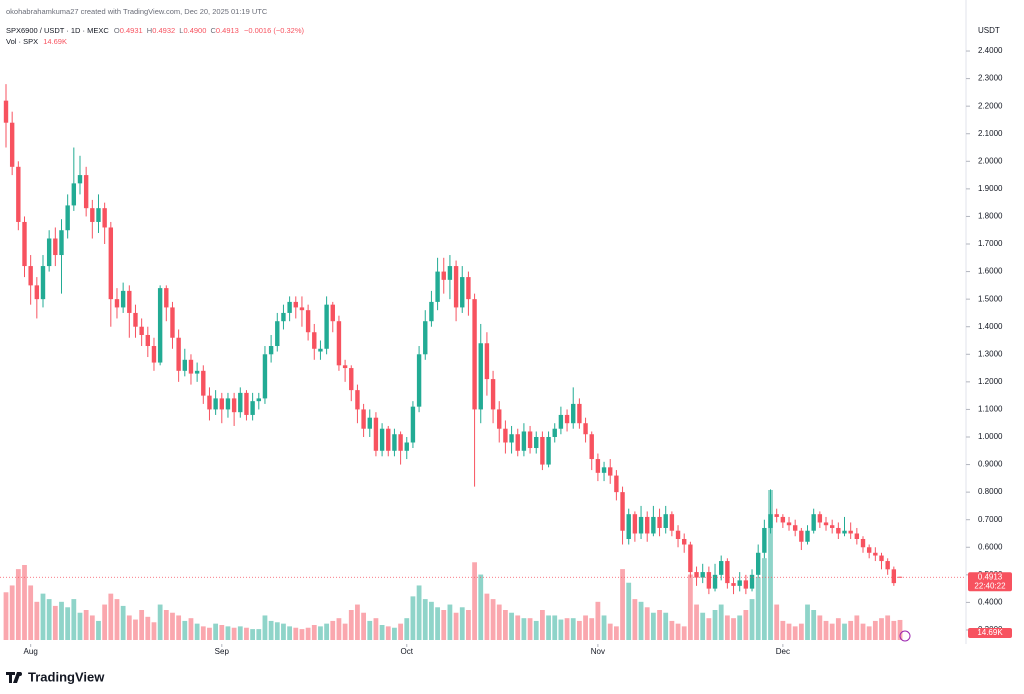 Image resolution: width=1024 pixels, height=694 pixels. What do you see at coordinates (990, 133) in the screenshot?
I see `y-tick-label: 2.1000` at bounding box center [990, 133].